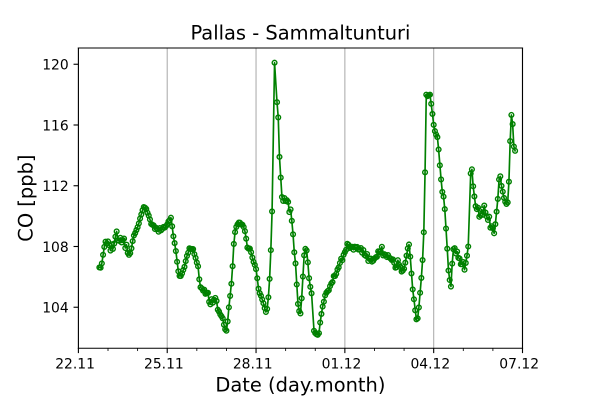 The height and width of the screenshot is (400, 600). What do you see at coordinates (300, 33) in the screenshot?
I see `svg-text: Pallas - Sammaltunturi` at bounding box center [300, 33].